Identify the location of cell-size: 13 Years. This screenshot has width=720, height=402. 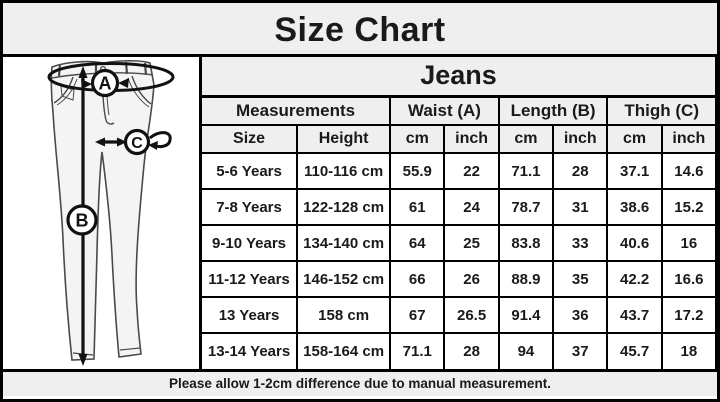
(250, 315).